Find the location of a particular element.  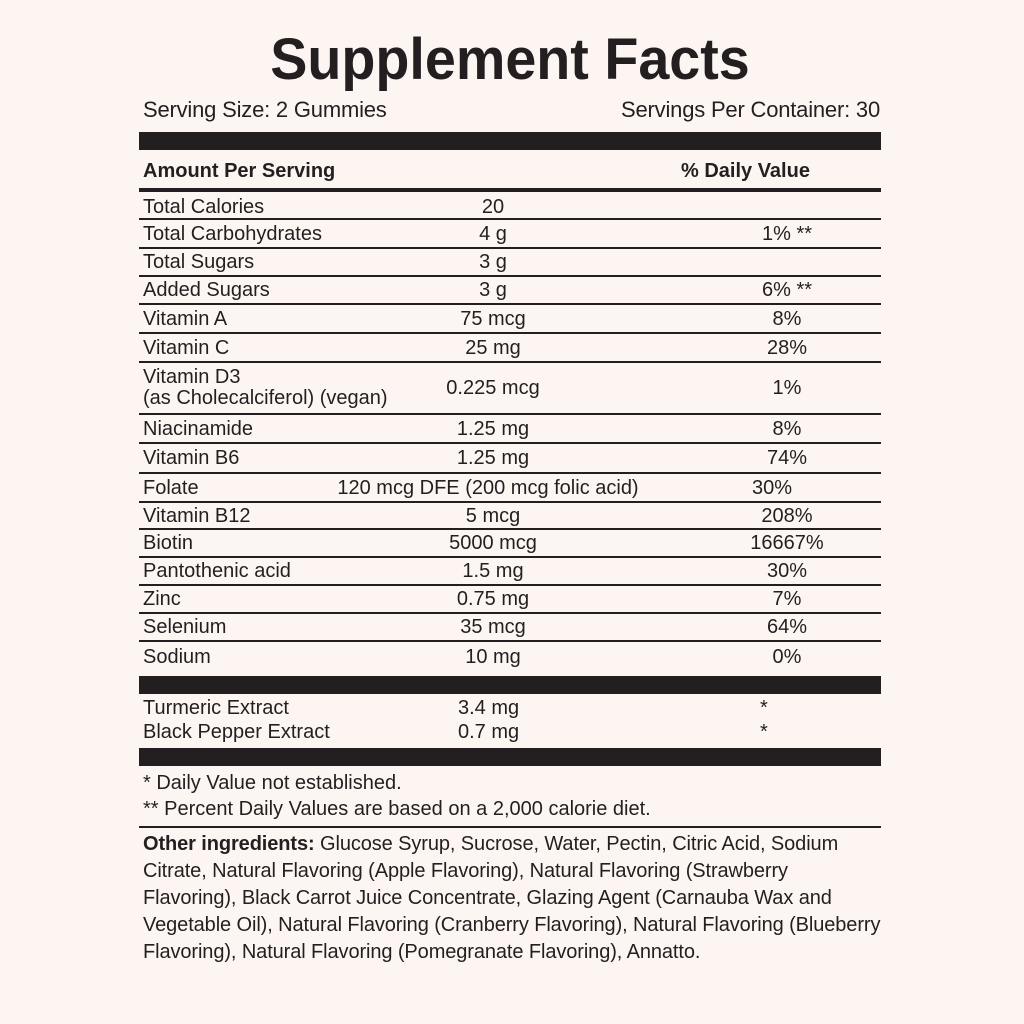

nutrient-name: Sodium is located at coordinates (177, 657).